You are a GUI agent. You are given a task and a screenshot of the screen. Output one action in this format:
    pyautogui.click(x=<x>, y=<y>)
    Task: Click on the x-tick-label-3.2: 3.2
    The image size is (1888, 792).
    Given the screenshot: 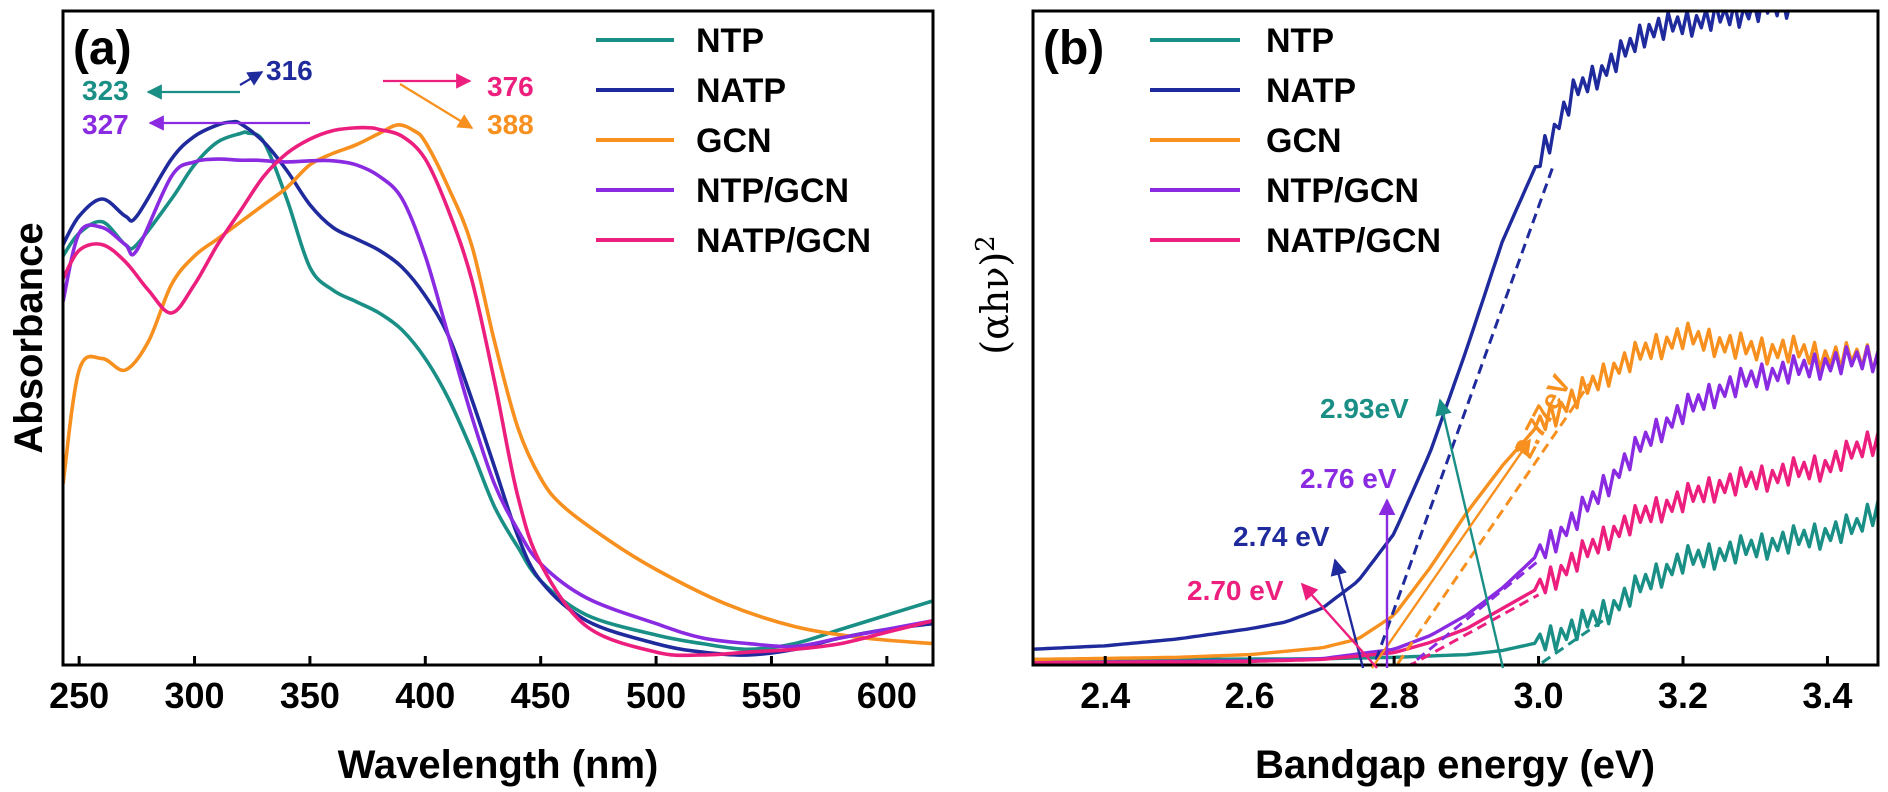 What is the action you would take?
    pyautogui.click(x=1683, y=695)
    